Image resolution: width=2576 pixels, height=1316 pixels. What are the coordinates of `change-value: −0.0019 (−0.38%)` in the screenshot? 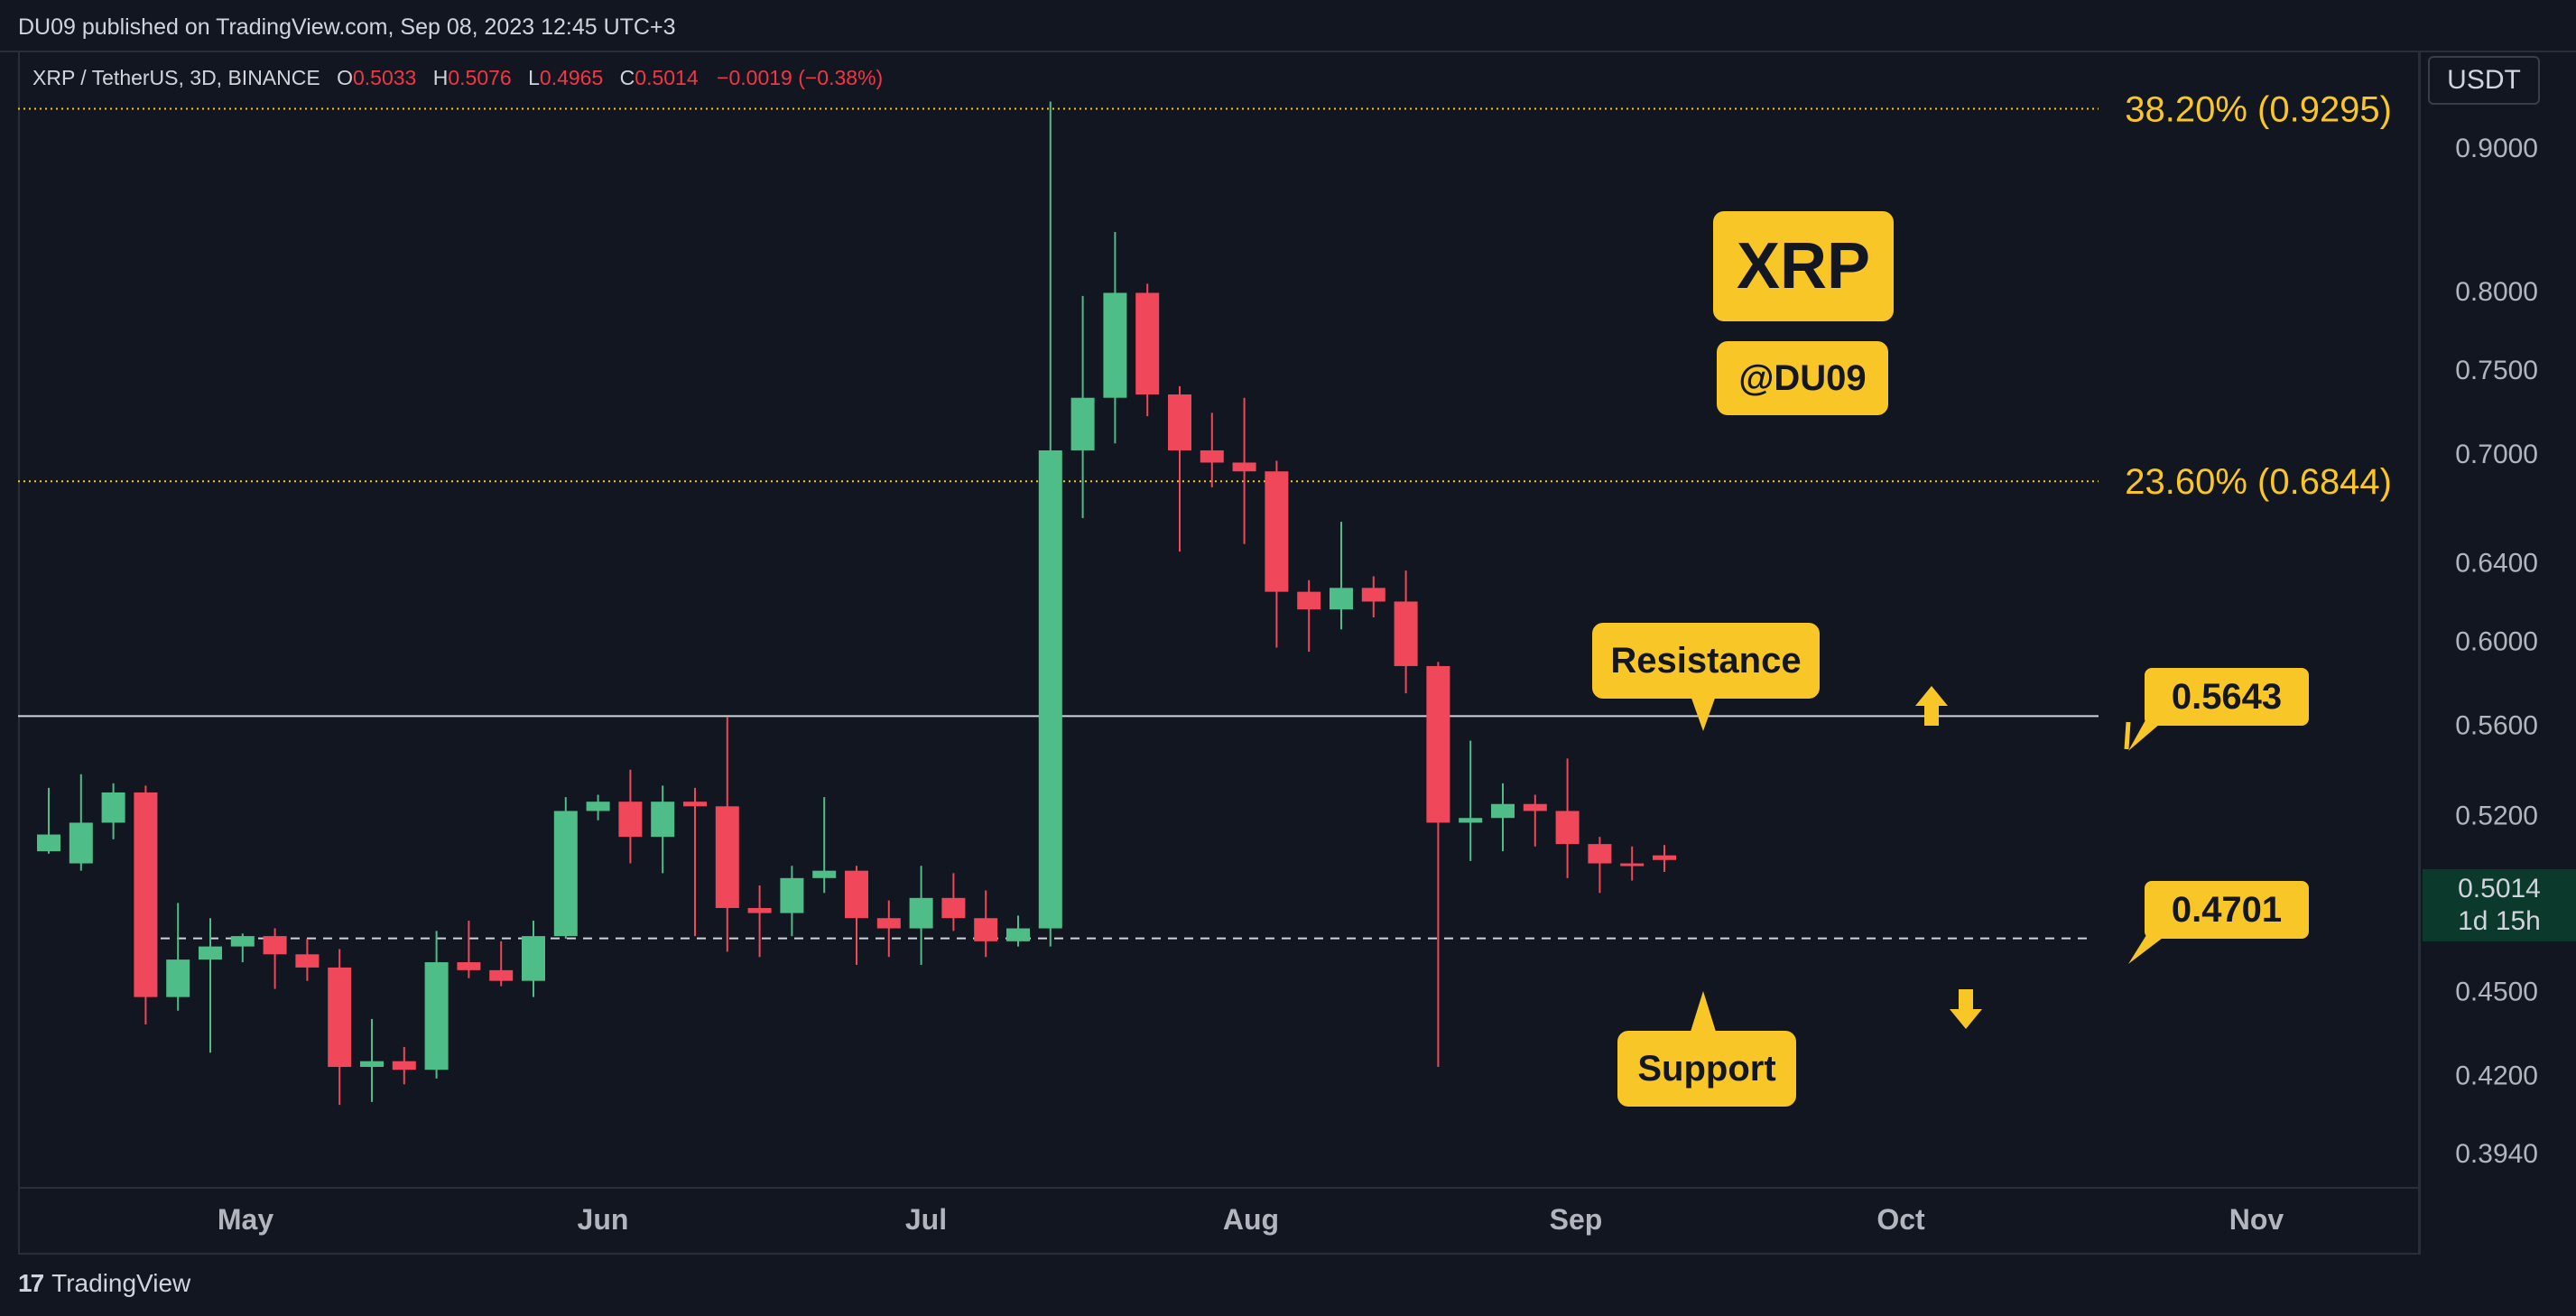 It's located at (800, 77).